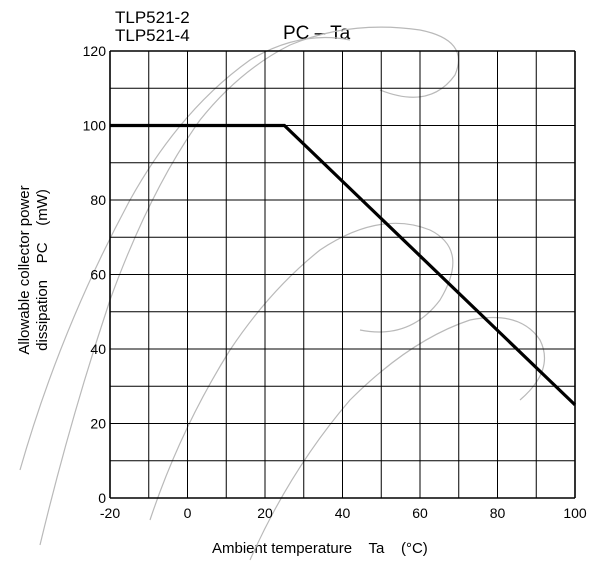 The image size is (602, 569). I want to click on x-tick-label: 20, so click(265, 513).